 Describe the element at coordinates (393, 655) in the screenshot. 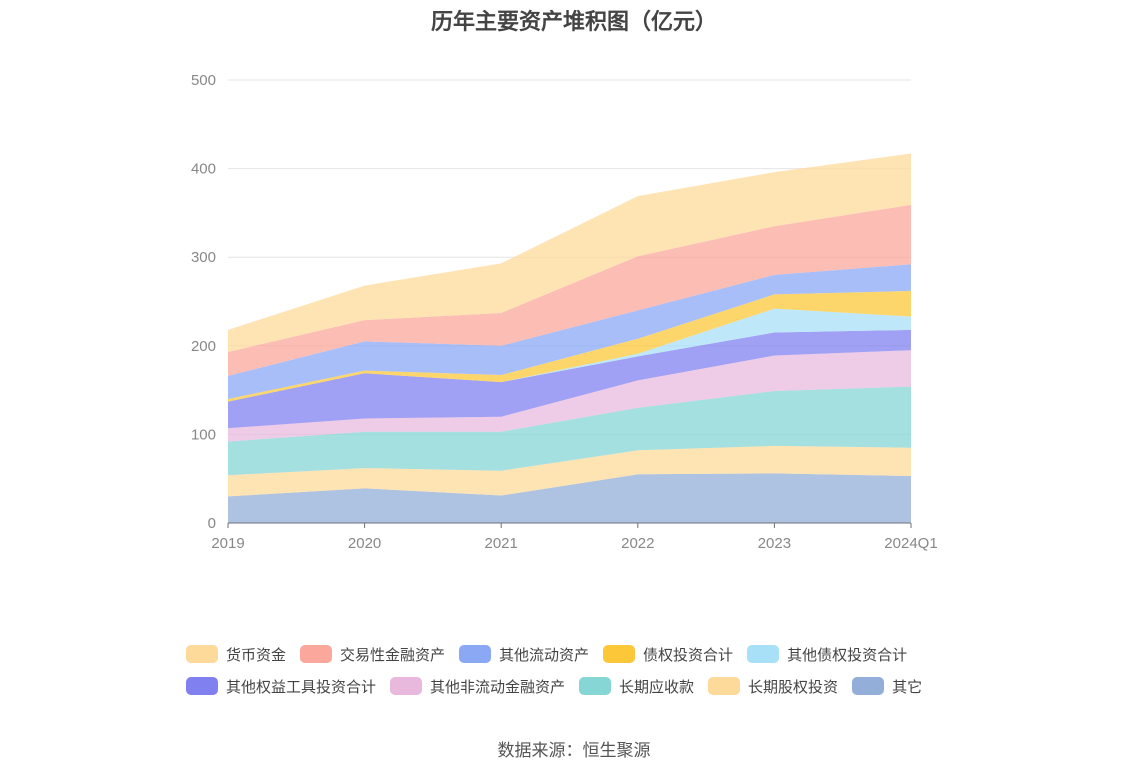

I see `legend-label: 交易性金融资产` at that location.